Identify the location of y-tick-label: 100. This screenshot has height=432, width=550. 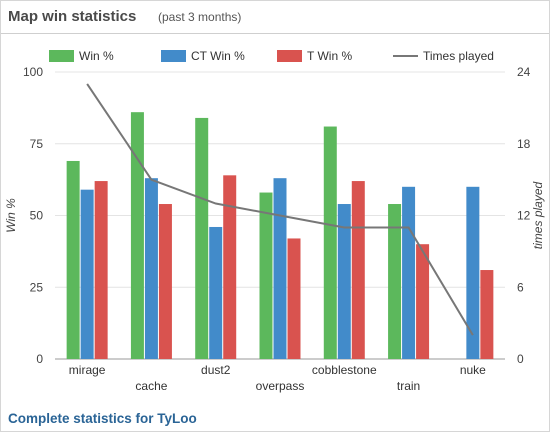
(33, 72).